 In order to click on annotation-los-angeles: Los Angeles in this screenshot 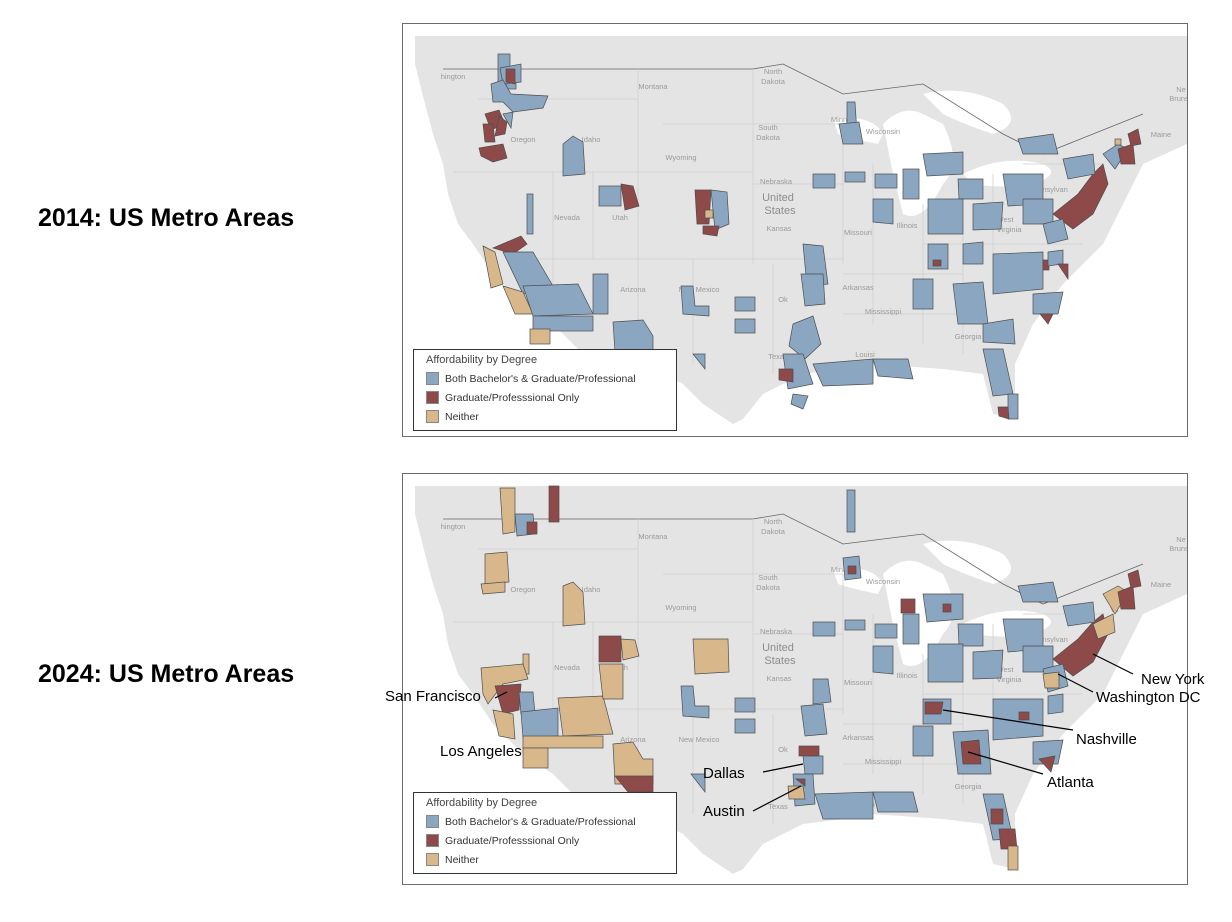, I will do `click(481, 751)`.